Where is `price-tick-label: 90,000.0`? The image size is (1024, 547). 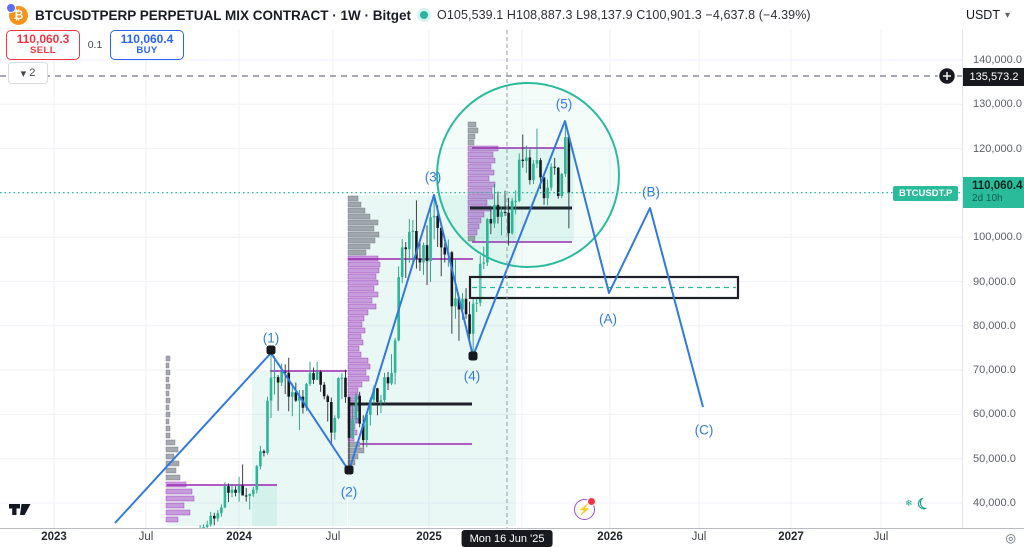 price-tick-label: 90,000.0 is located at coordinates (994, 281).